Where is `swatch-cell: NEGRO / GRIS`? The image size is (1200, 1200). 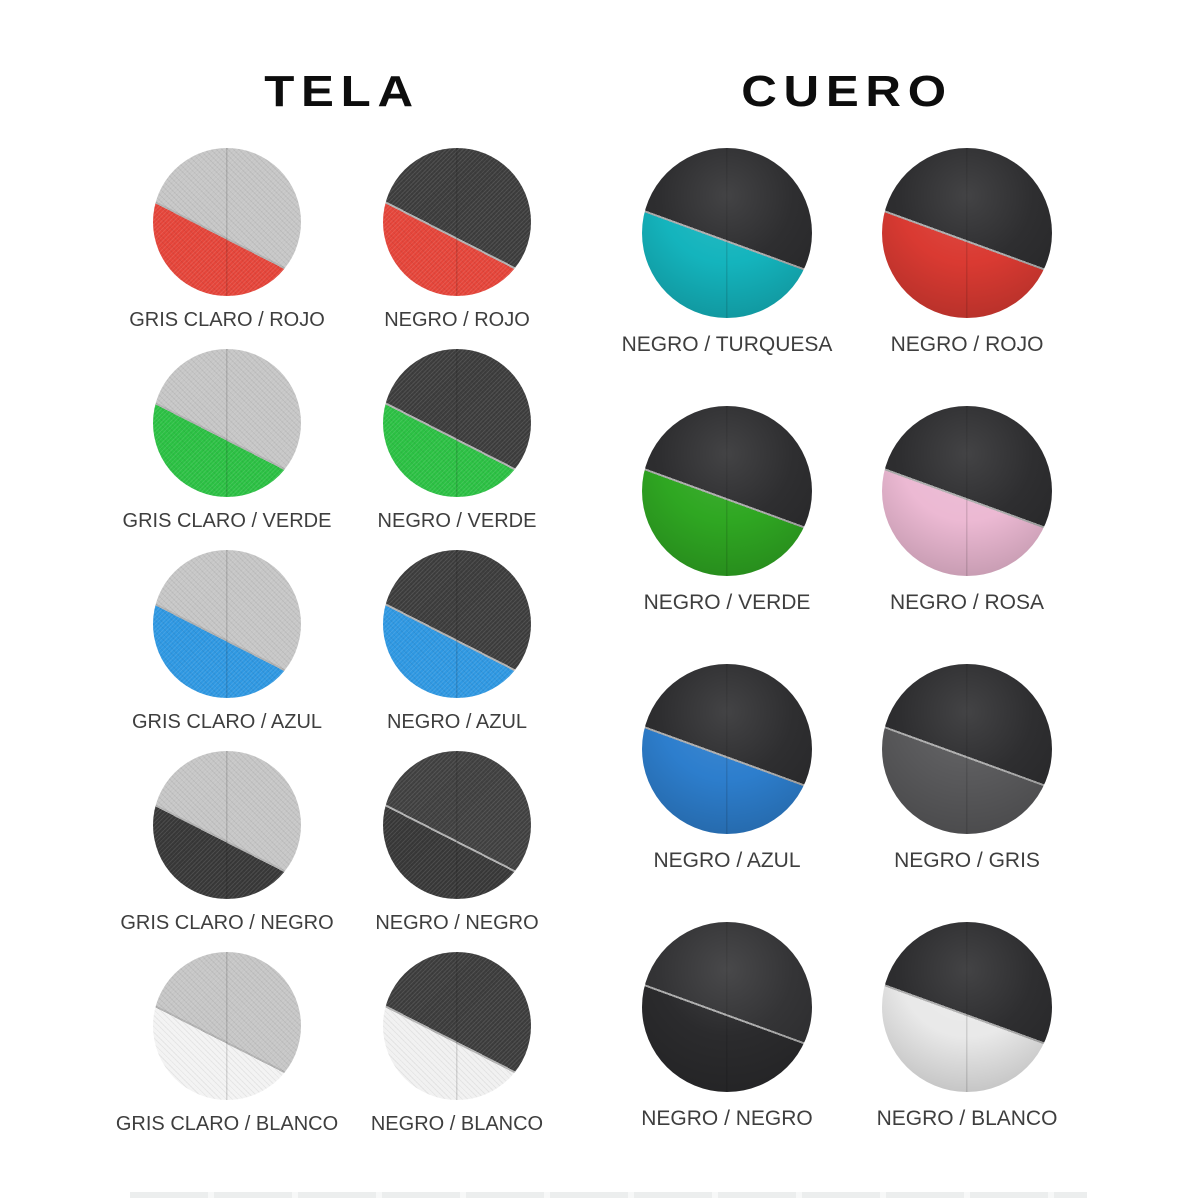
swatch-cell: NEGRO / GRIS is located at coordinates (967, 793).